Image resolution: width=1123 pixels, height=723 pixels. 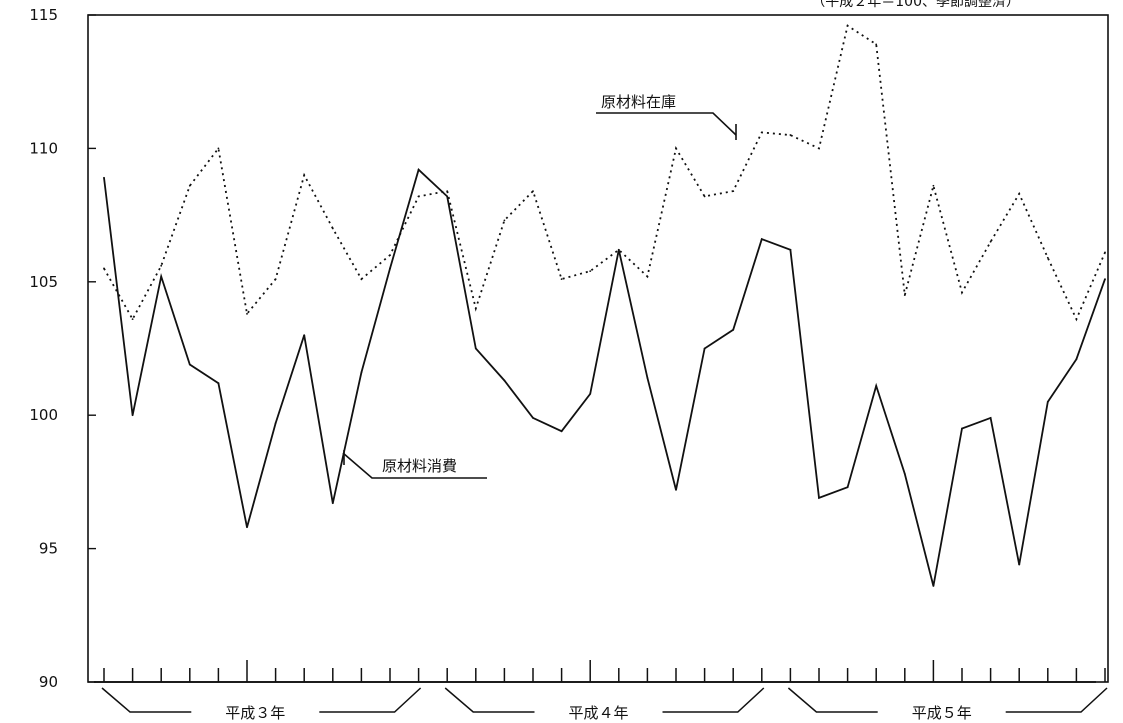 What do you see at coordinates (419, 466) in the screenshot?
I see `consumption-series-label: 原材料消費` at bounding box center [419, 466].